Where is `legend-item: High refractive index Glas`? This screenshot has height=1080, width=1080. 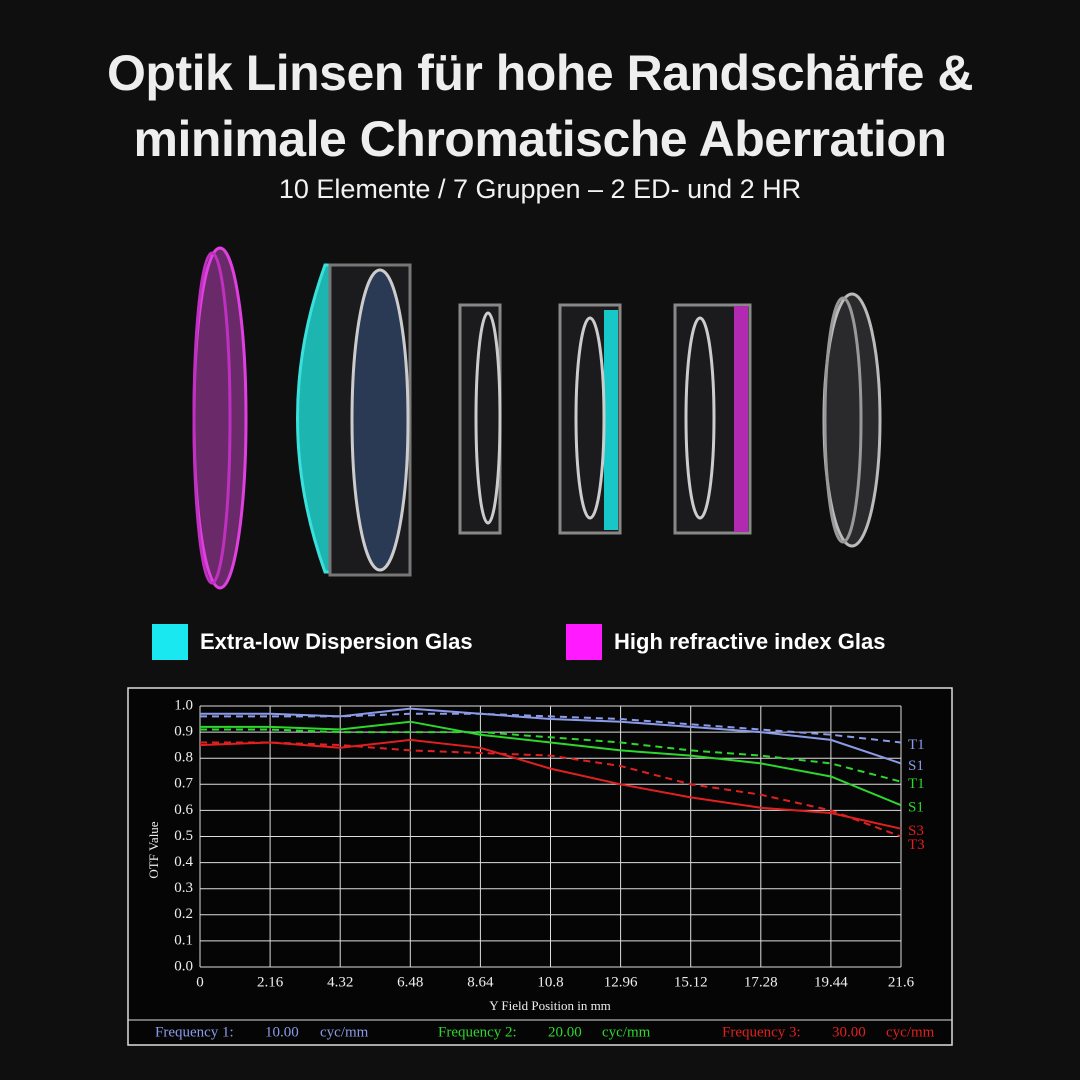 legend-item: High refractive index Glas is located at coordinates (725, 642).